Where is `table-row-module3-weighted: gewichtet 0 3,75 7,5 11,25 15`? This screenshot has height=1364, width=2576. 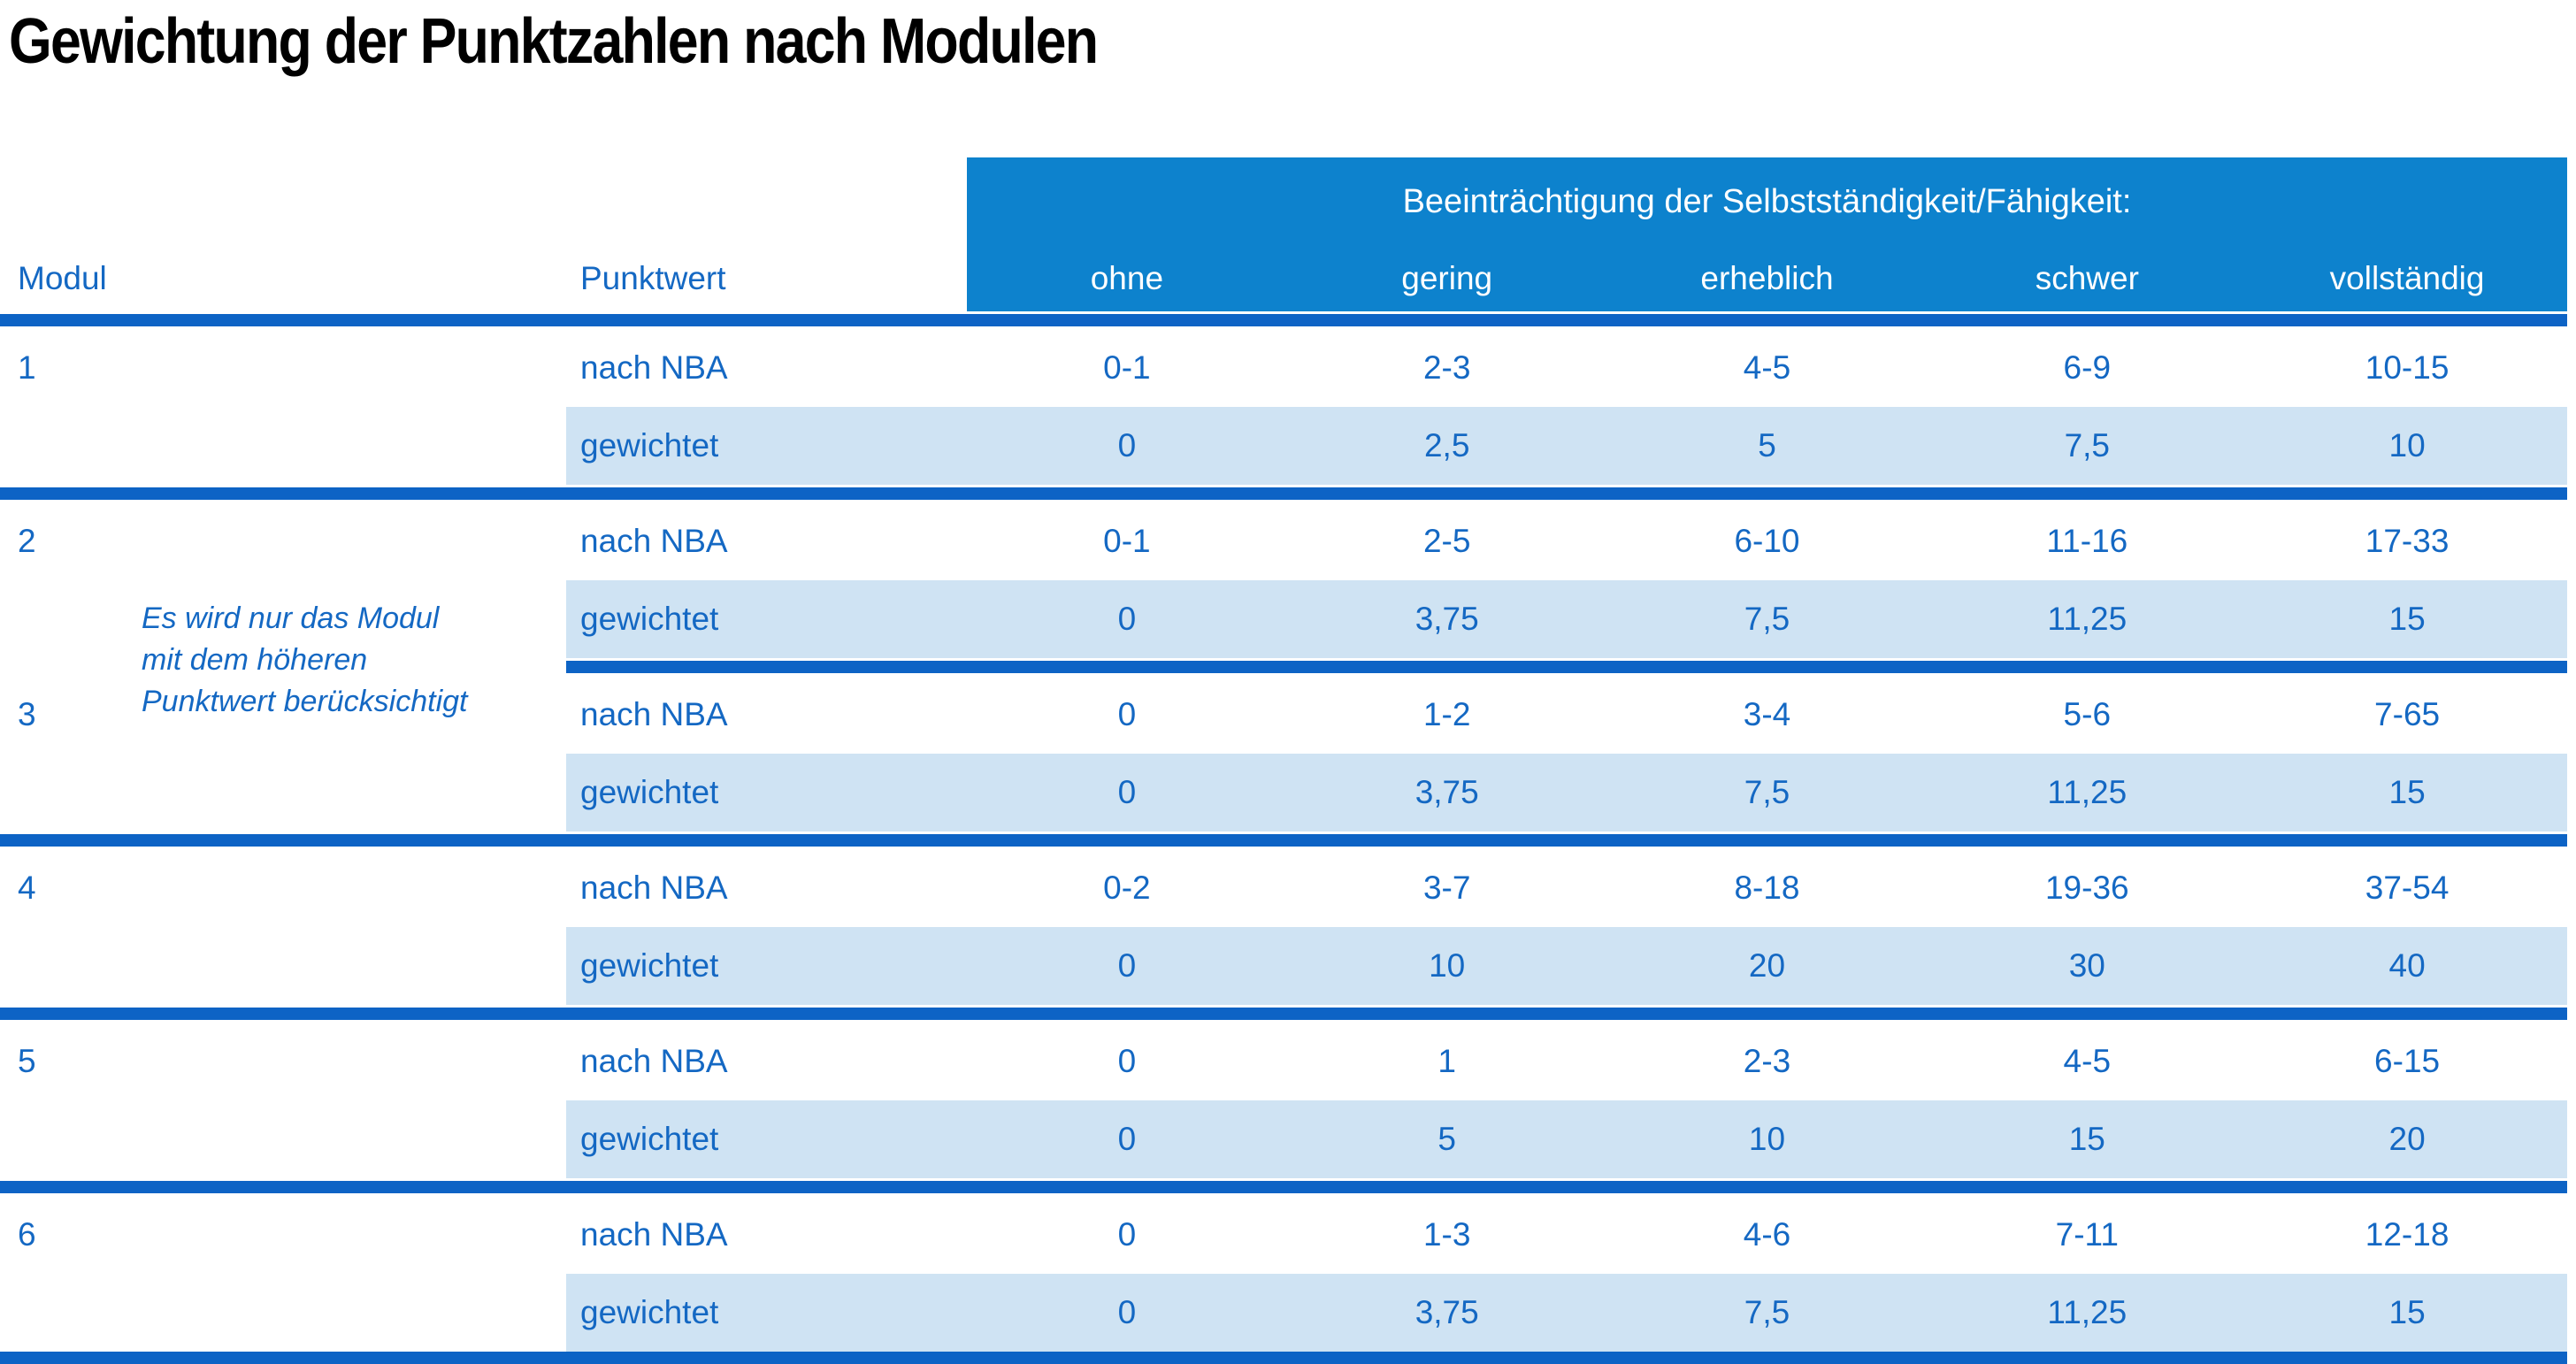
table-row-module3-weighted: gewichtet 0 3,75 7,5 11,25 15 is located at coordinates (1283, 792).